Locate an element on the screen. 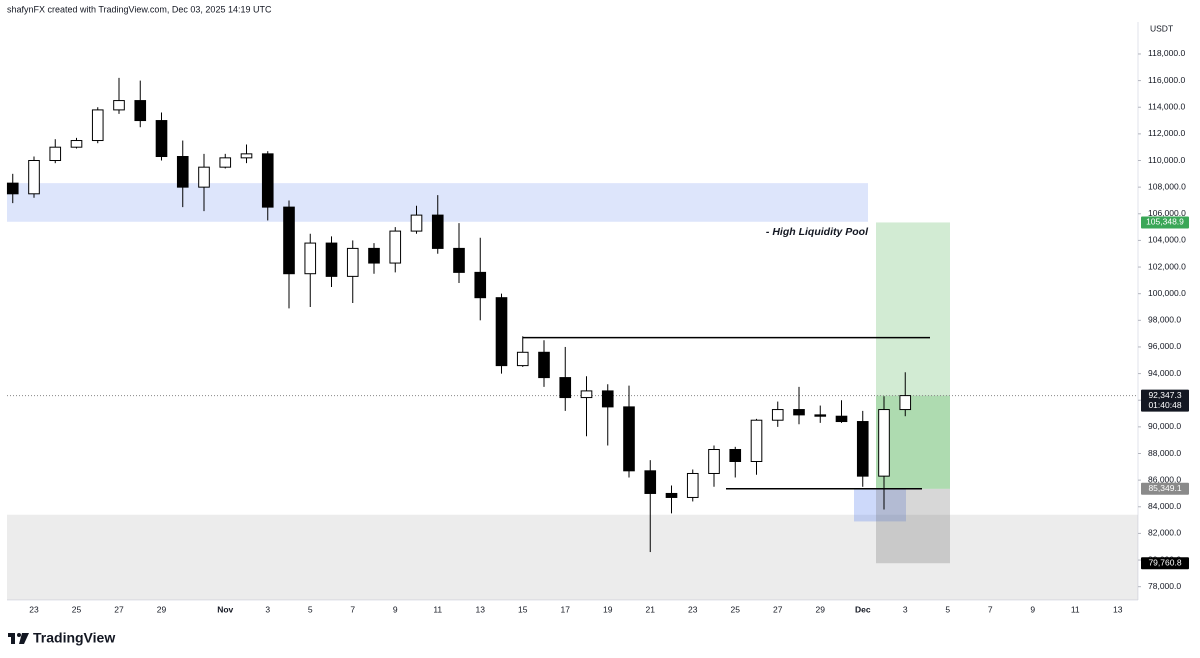  y-tick-label: 114,000.0 is located at coordinates (1166, 106).